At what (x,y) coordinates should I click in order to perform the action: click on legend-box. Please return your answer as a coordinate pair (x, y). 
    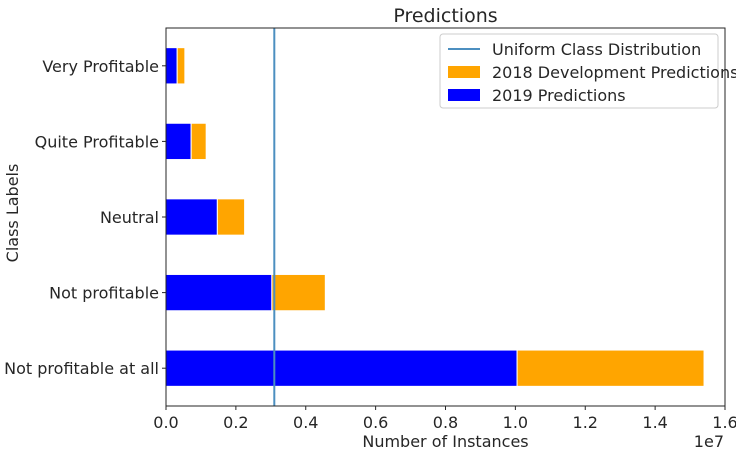
    Looking at the image, I should click on (579, 71).